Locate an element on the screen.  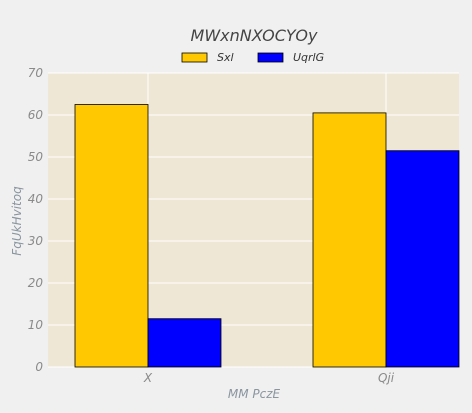
bar-Sxl-X is located at coordinates (111, 236).